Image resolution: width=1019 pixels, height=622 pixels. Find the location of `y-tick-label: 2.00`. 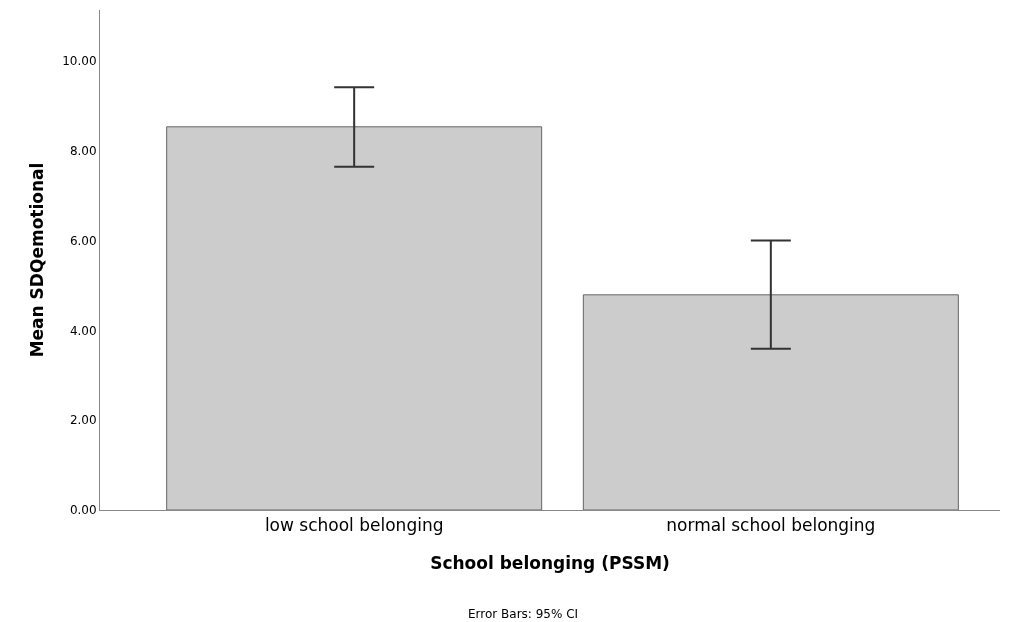

y-tick-label: 2.00 is located at coordinates (83, 420).